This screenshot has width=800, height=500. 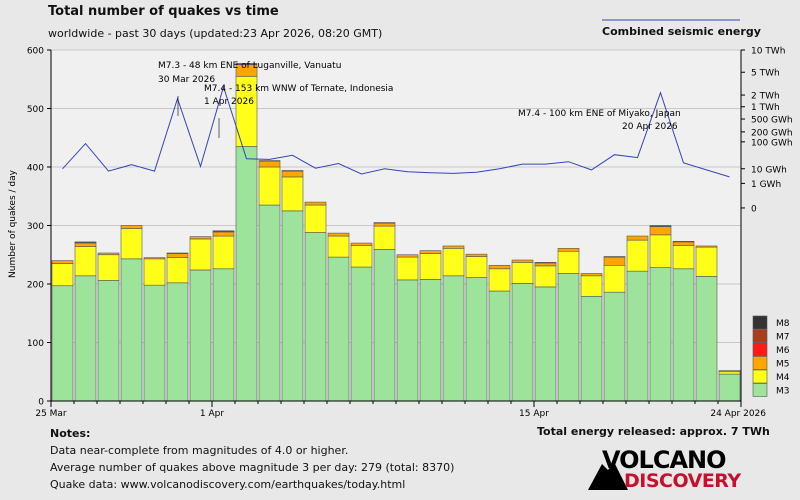 What do you see at coordinates (163, 11) in the screenshot?
I see `chart-title: Total number of quakes vs time` at bounding box center [163, 11].